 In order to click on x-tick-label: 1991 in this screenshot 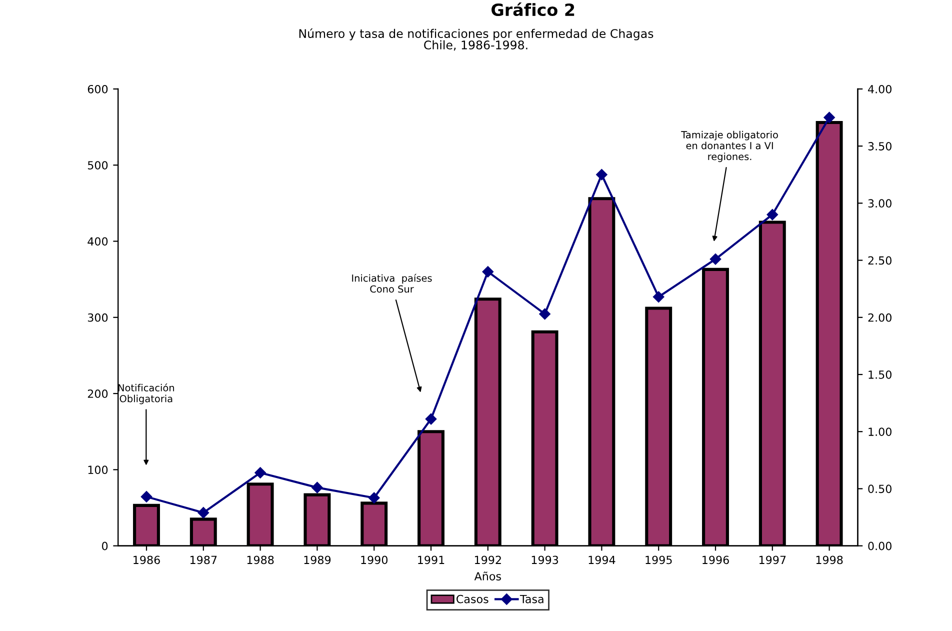, I will do `click(431, 560)`.